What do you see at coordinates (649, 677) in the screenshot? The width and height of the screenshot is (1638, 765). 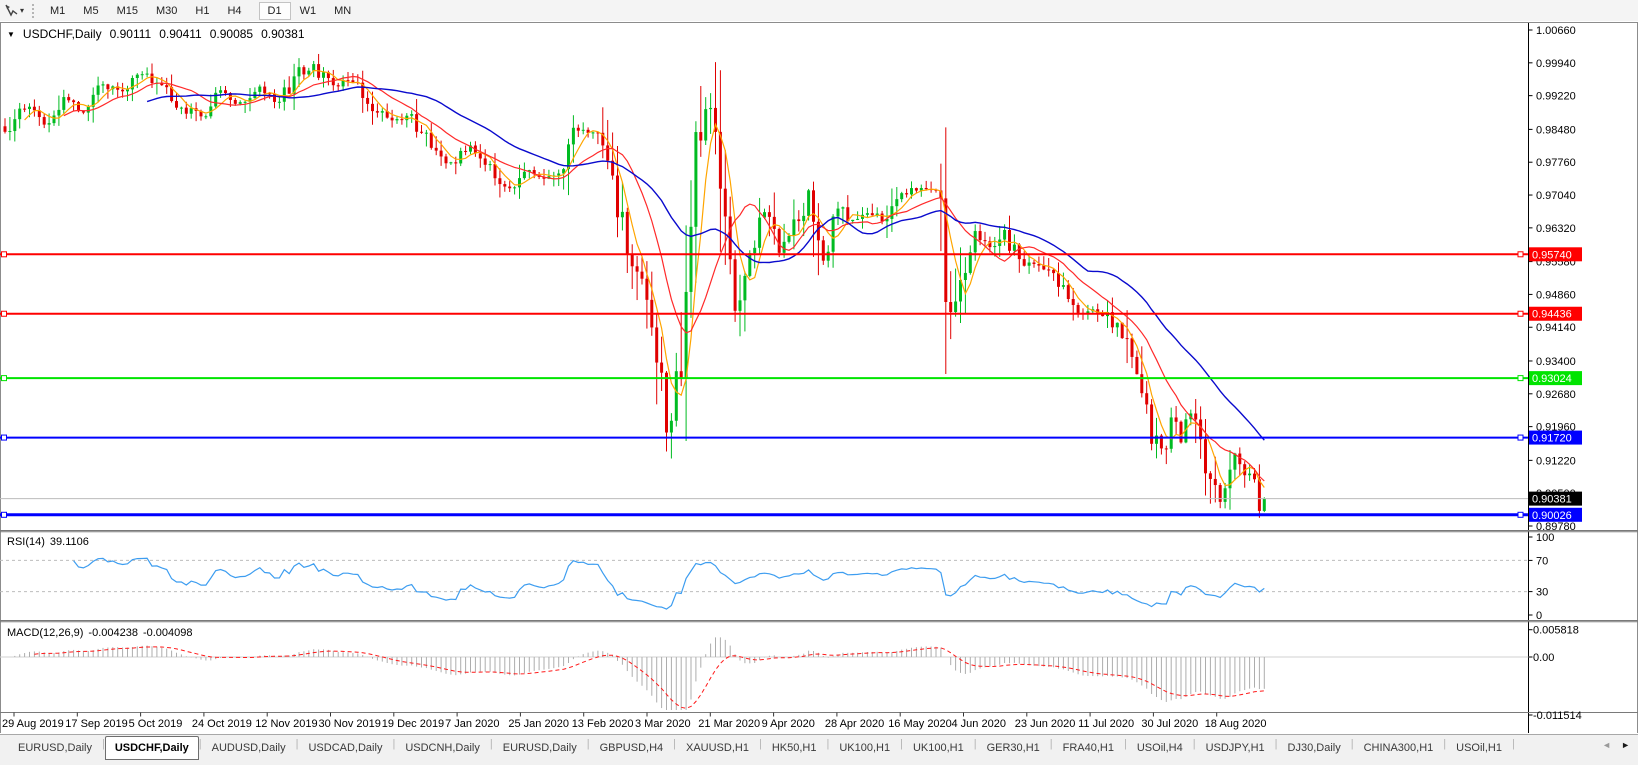 I see `macd-signal-line` at bounding box center [649, 677].